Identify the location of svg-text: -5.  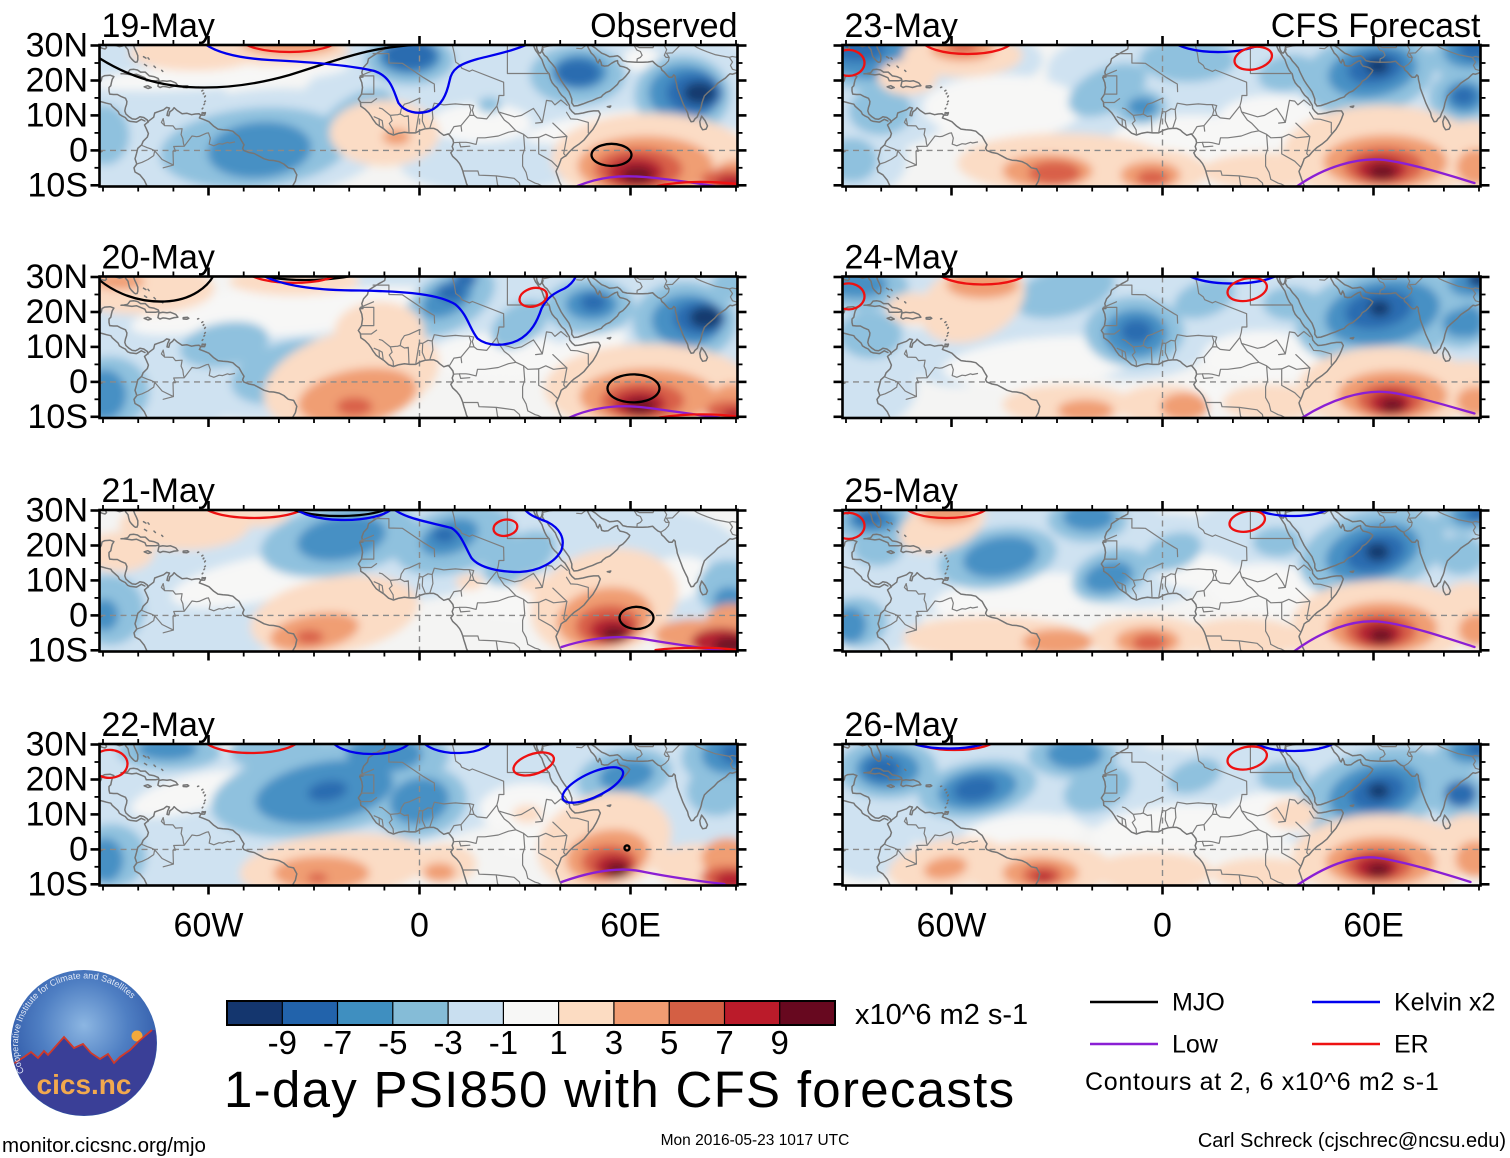
(392, 1042).